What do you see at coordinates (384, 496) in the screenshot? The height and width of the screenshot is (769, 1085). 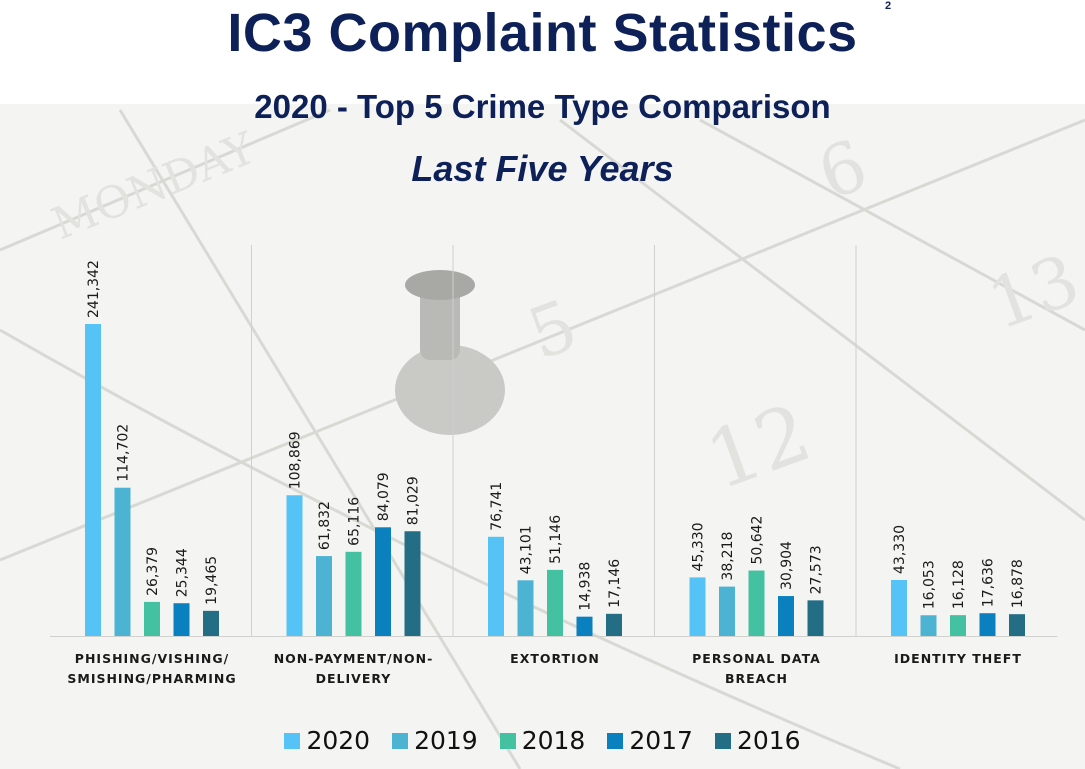 I see `data-label: 84,079` at bounding box center [384, 496].